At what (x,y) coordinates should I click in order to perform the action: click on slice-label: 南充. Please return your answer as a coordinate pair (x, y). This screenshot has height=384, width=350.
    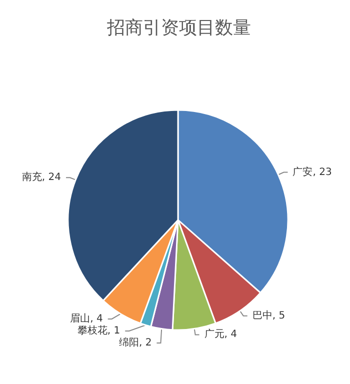
    Looking at the image, I should click on (32, 177).